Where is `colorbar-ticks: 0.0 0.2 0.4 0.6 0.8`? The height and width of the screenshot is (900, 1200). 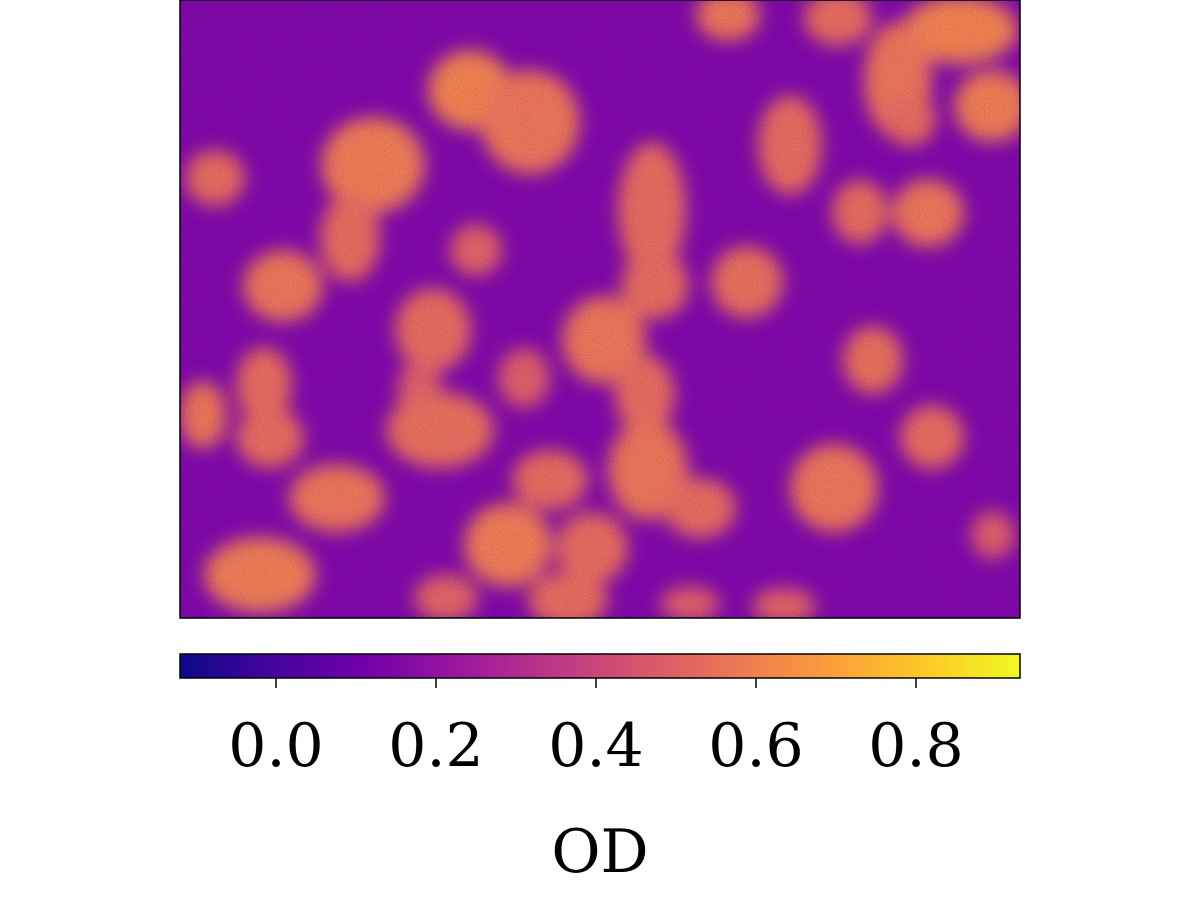 colorbar-ticks: 0.0 0.2 0.4 0.6 0.8 is located at coordinates (596, 729).